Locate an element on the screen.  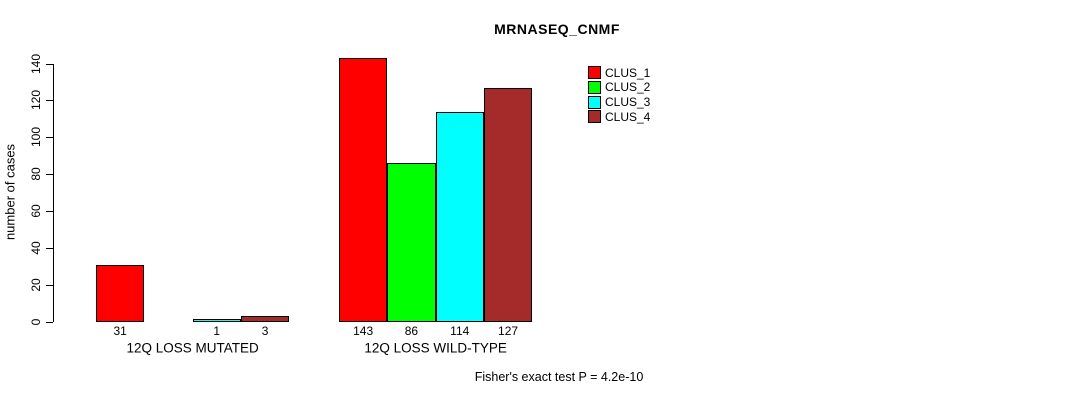
y-axis-label: number of cases is located at coordinates (10, 192).